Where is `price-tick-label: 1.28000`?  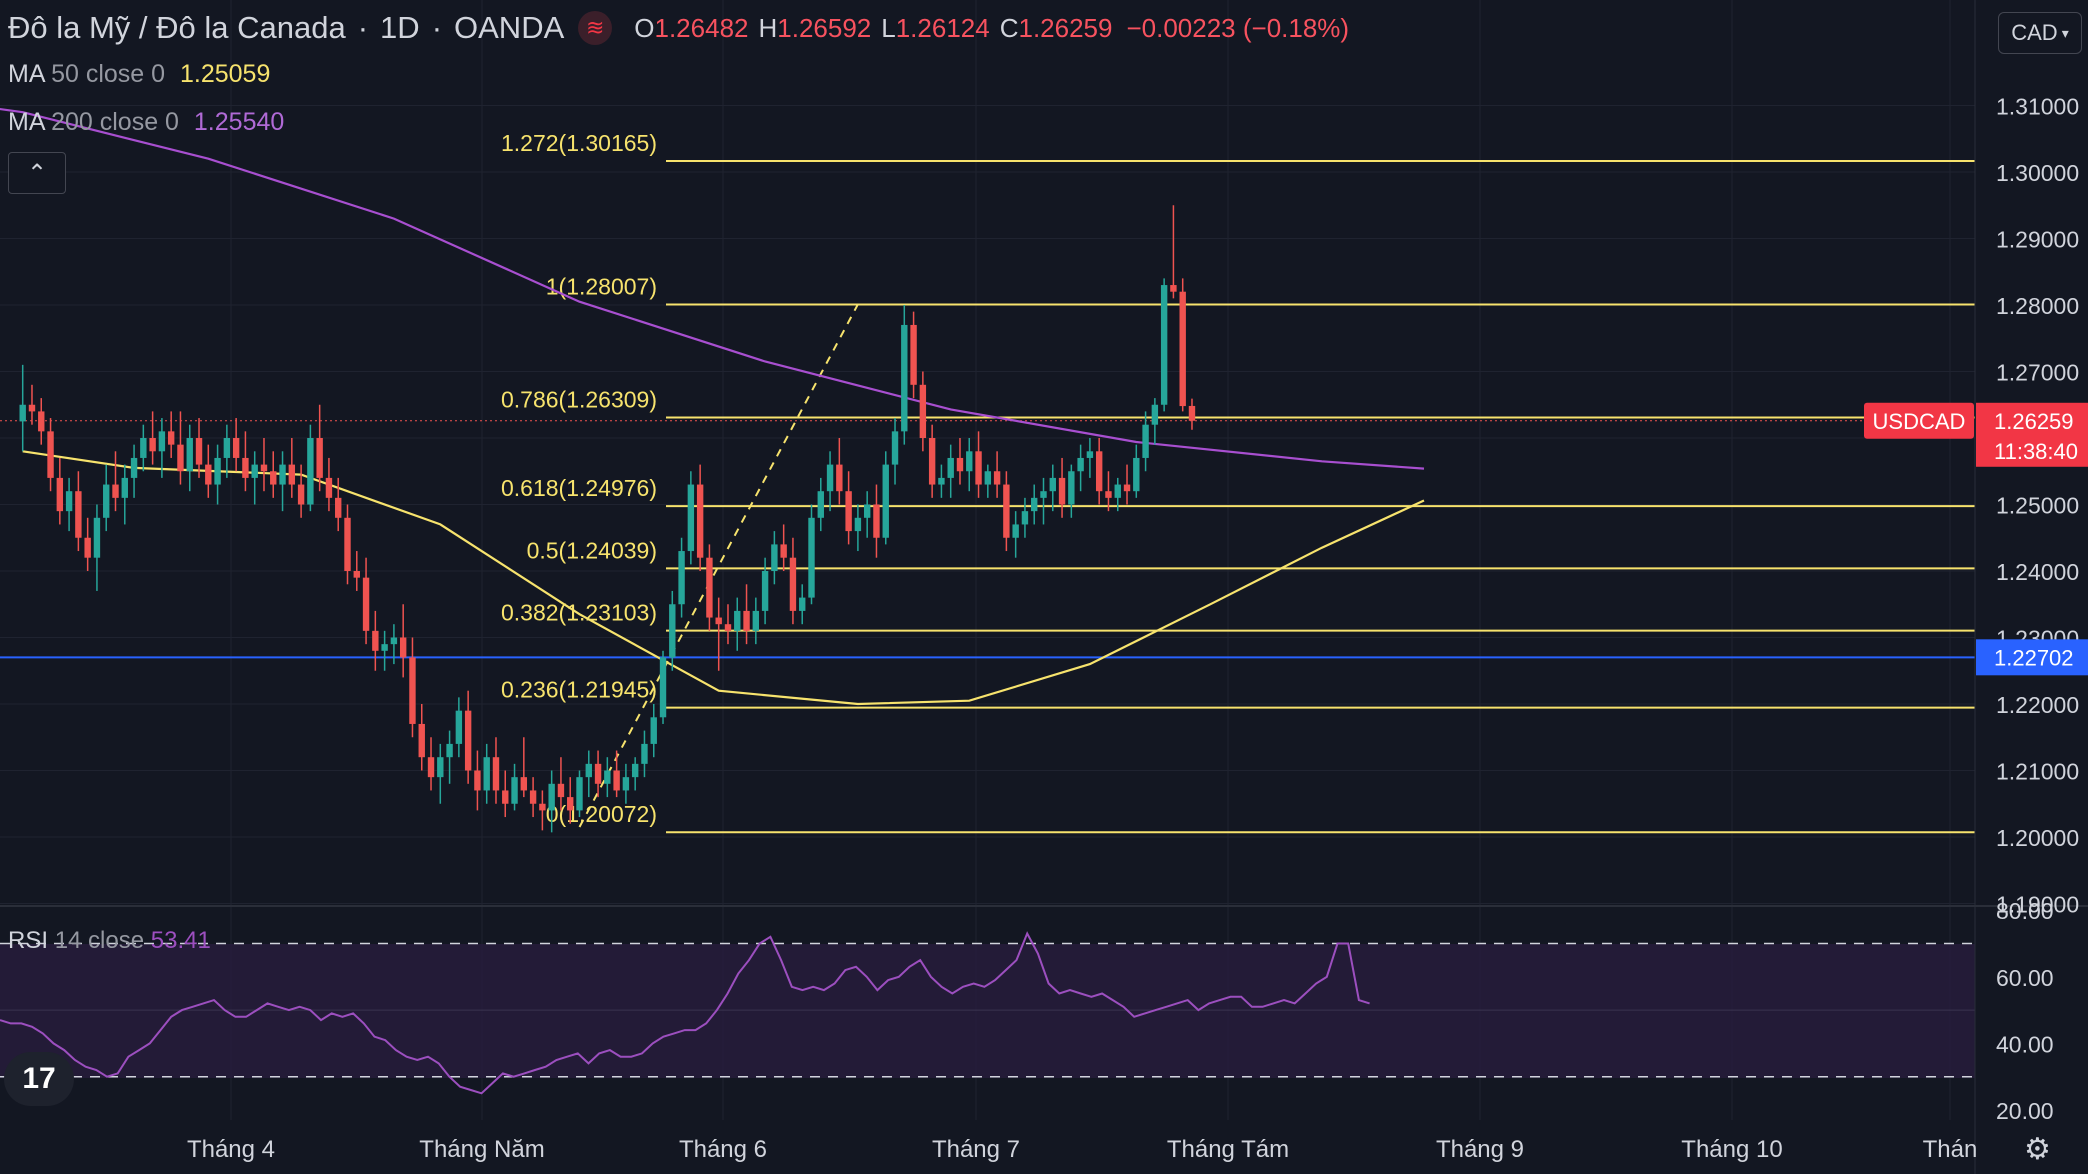 price-tick-label: 1.28000 is located at coordinates (2037, 306).